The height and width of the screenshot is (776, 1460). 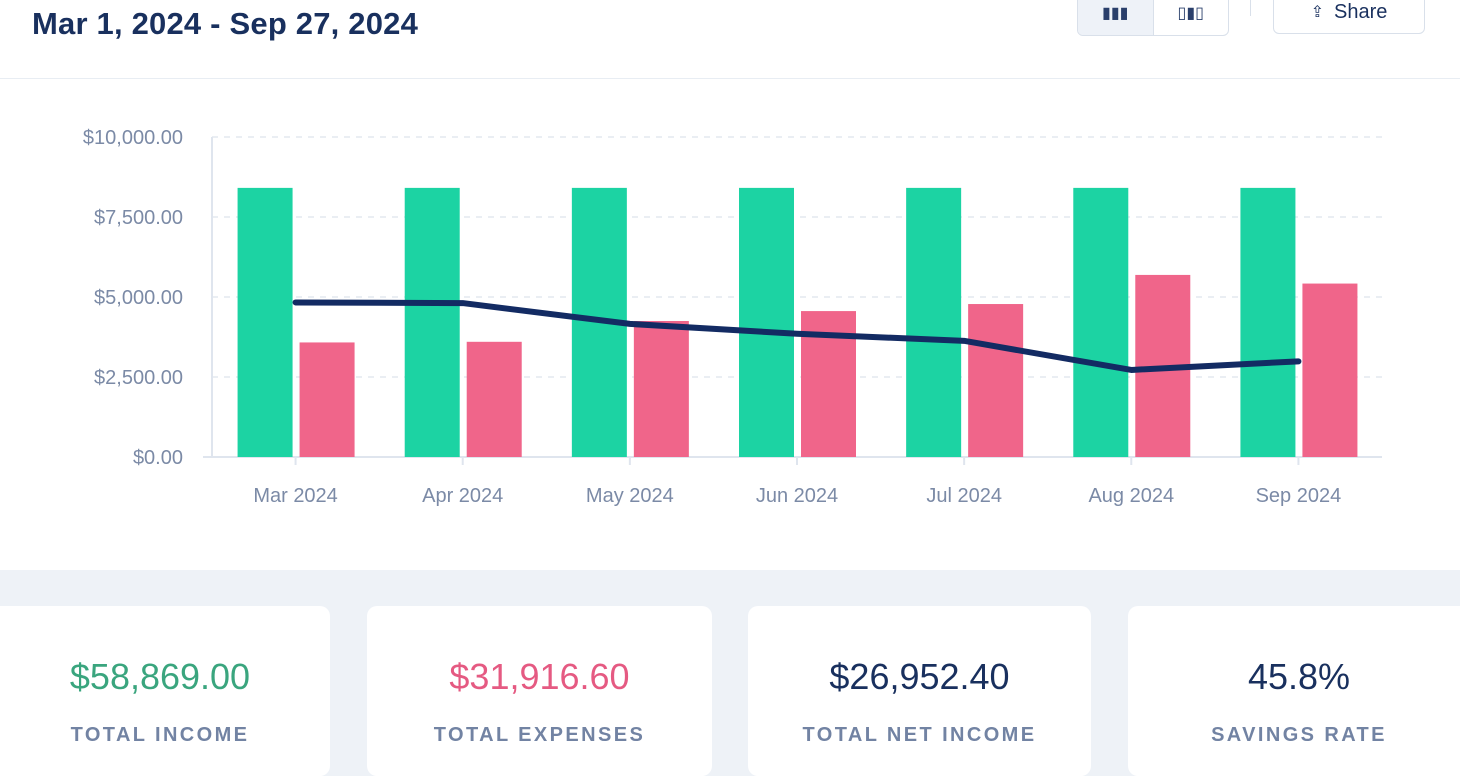 I want to click on y-tick-label: $5,000.00, so click(x=138, y=298).